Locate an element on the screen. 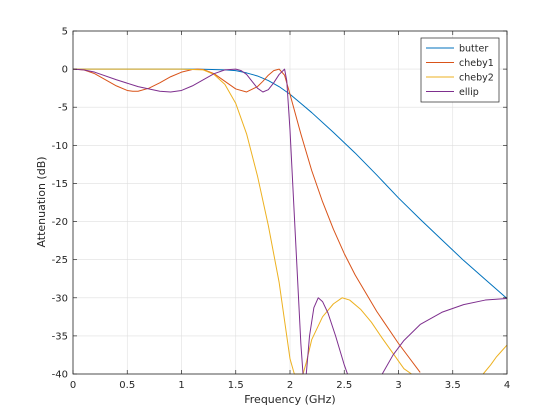 The height and width of the screenshot is (420, 560). legend-label-cheby1: cheby1 is located at coordinates (476, 63).